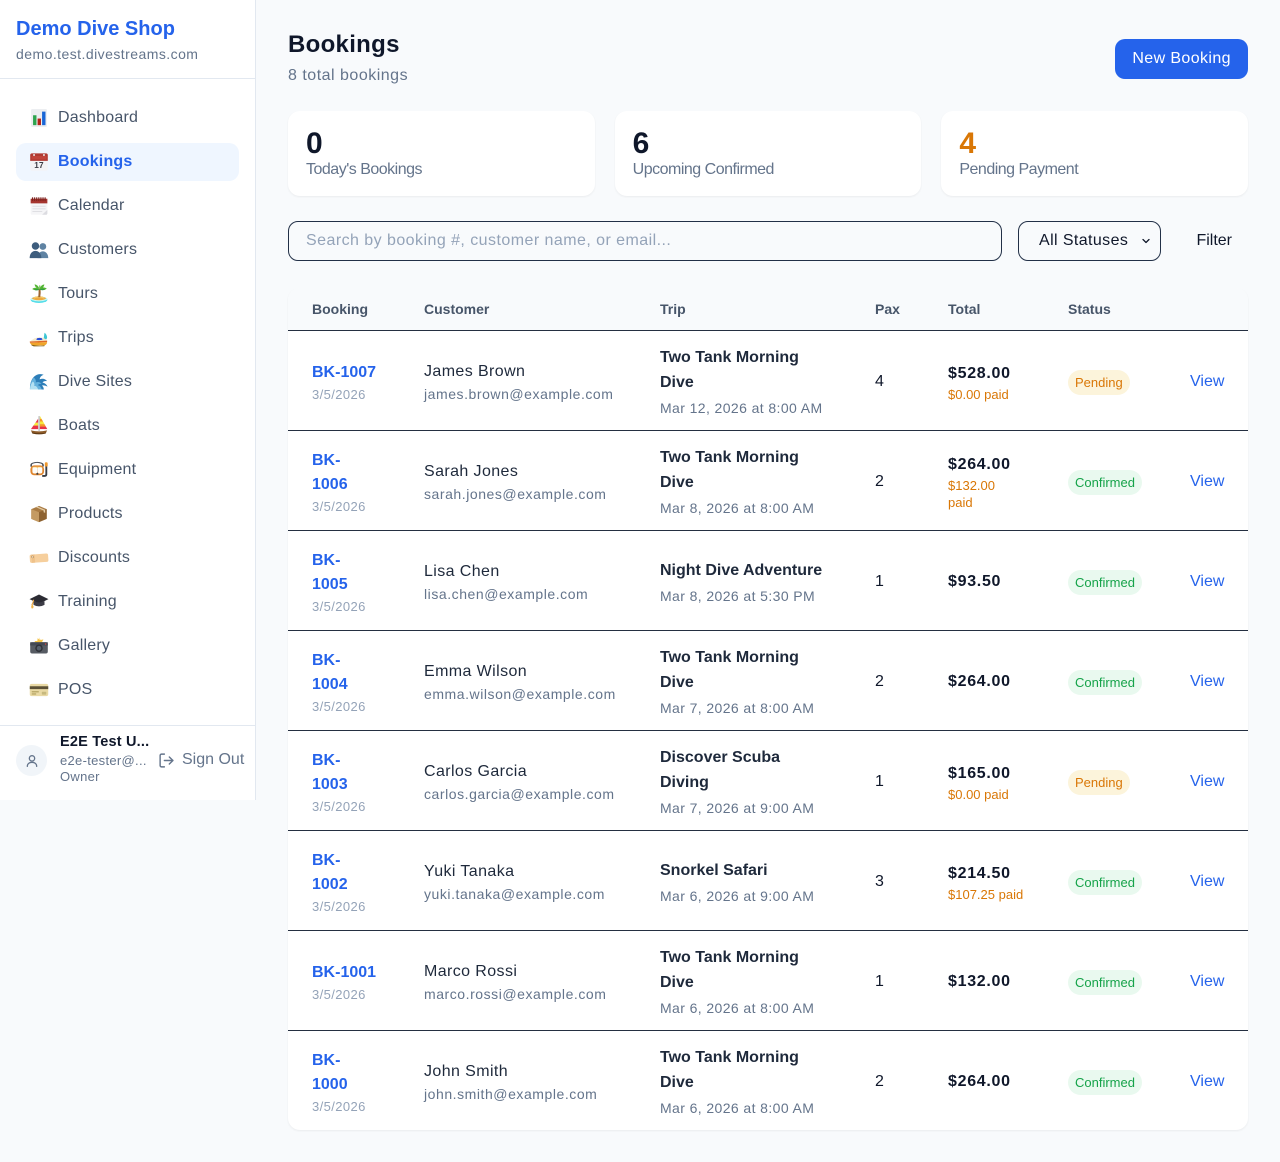  Describe the element at coordinates (39, 165) in the screenshot. I see `svg-text: 17` at that location.